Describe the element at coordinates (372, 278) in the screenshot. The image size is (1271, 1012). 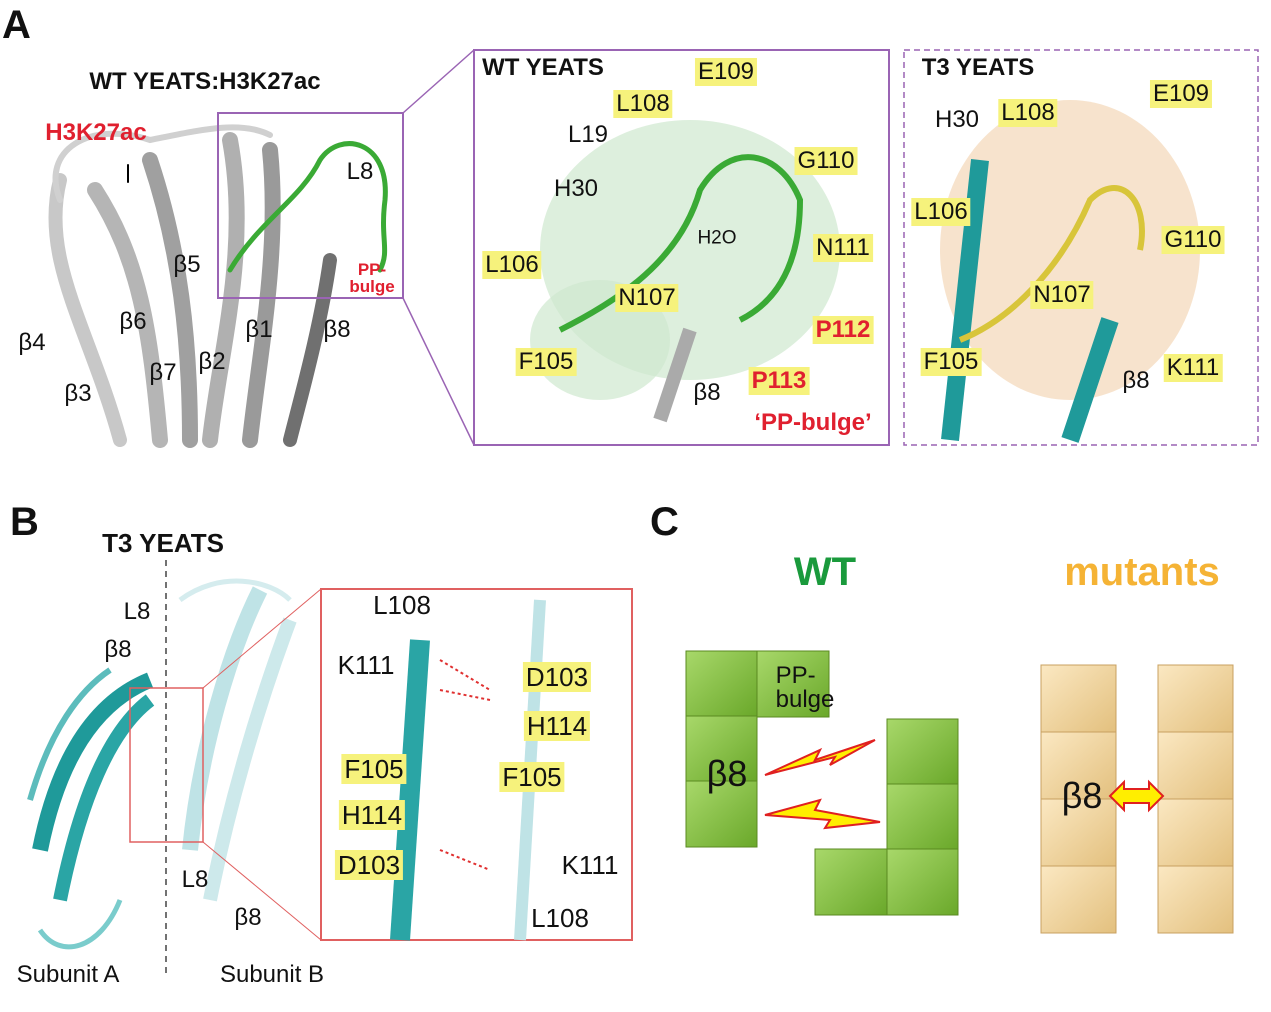
I see `pp-bulge-label: PP- bulge` at that location.